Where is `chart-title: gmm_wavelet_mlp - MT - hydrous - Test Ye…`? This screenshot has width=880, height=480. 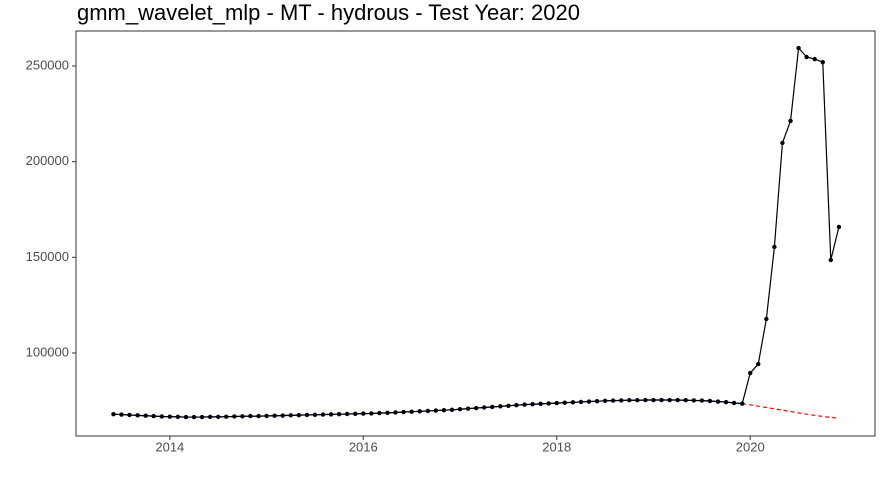
chart-title: gmm_wavelet_mlp - MT - hydrous - Test Ye… is located at coordinates (328, 12).